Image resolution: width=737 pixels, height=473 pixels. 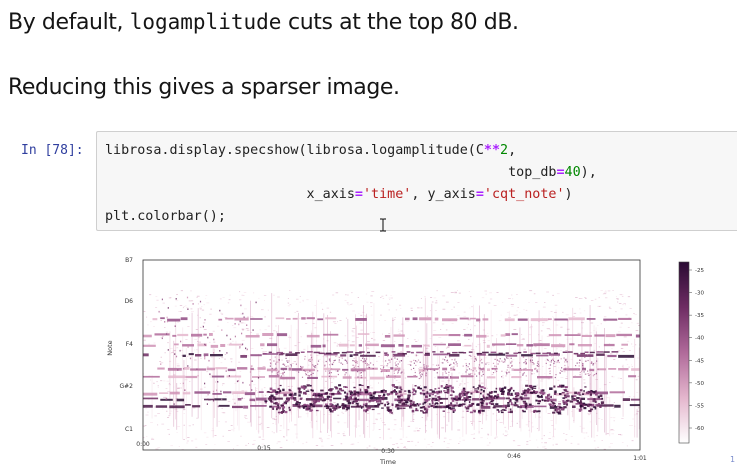 I want to click on y-tick-label: C1, so click(x=129, y=429).